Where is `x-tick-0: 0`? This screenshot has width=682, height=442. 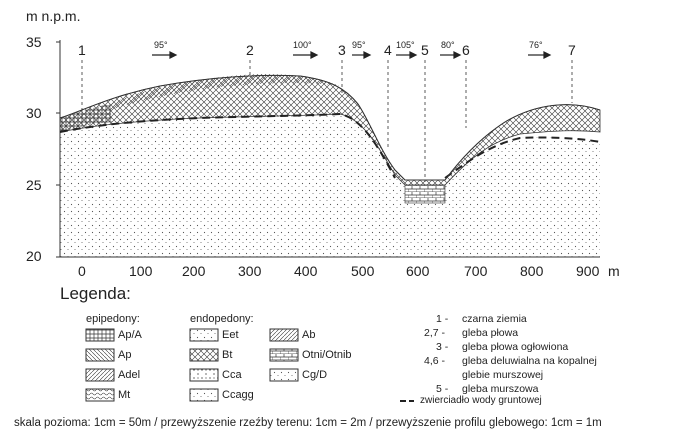
x-tick-0: 0 is located at coordinates (82, 271).